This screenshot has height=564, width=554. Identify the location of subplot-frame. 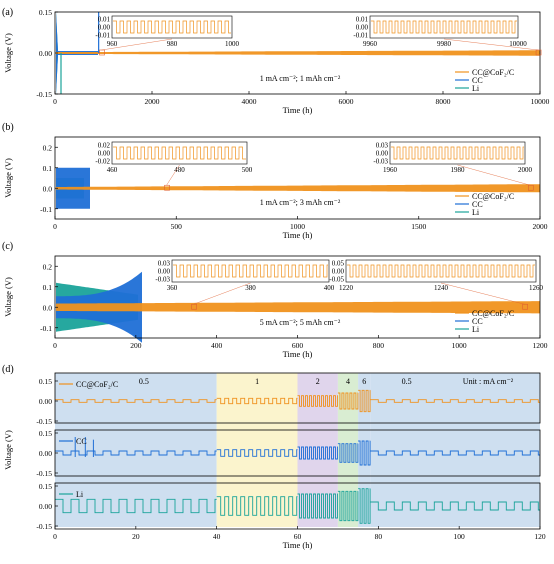
(297, 398).